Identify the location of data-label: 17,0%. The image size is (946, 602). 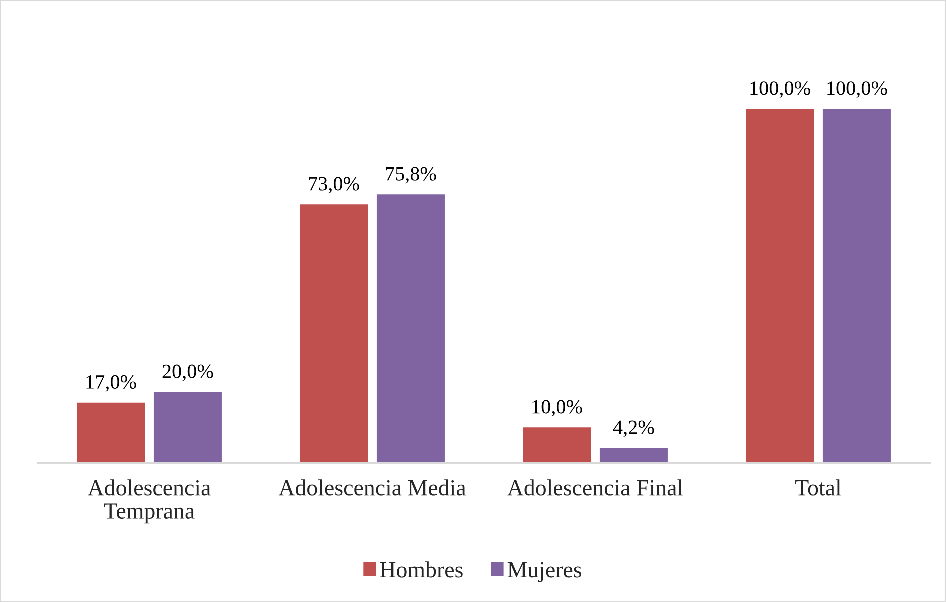
(111, 383).